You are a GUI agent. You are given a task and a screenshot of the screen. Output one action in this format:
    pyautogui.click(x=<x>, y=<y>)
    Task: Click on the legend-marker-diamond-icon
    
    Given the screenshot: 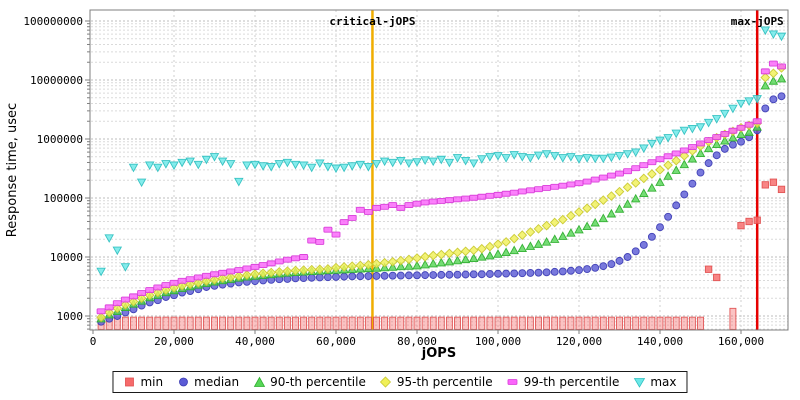 What is the action you would take?
    pyautogui.click(x=386, y=382)
    